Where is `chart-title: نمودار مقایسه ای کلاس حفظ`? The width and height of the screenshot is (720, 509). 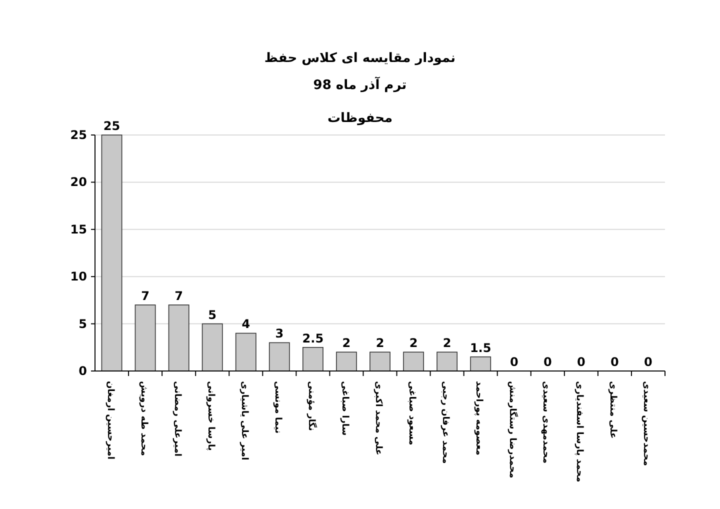 chart-title: نمودار مقایسه ای کلاس حفظ is located at coordinates (360, 58).